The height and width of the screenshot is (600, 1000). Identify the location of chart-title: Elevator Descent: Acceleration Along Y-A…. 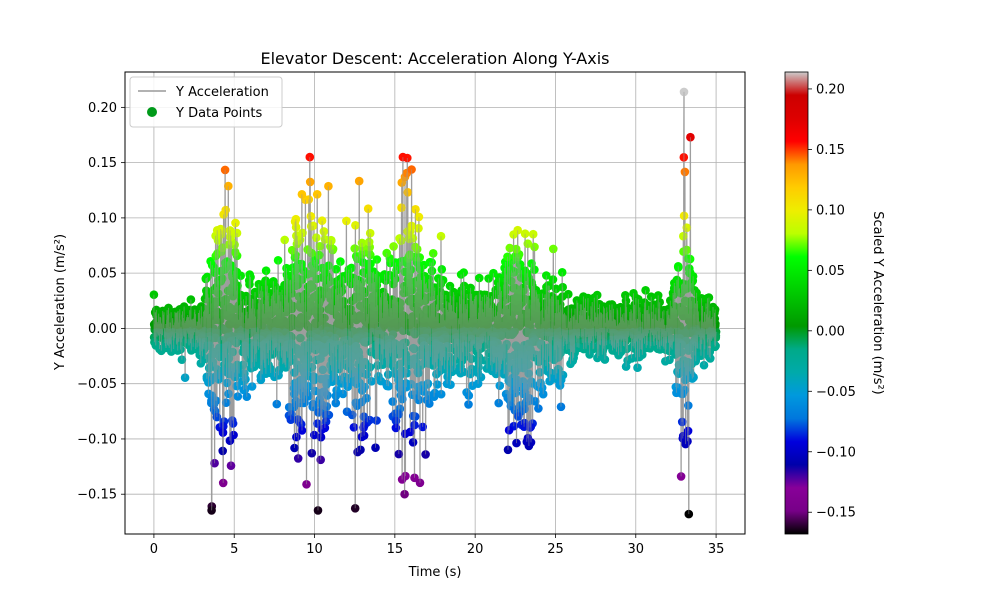
(435, 58).